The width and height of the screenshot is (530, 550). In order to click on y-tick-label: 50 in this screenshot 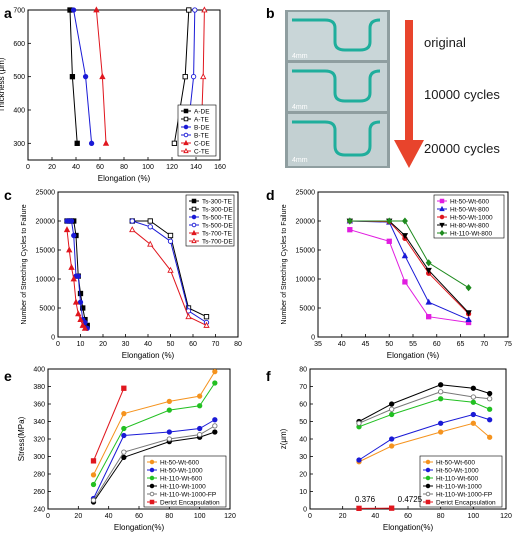, I will do `click(303, 422)`.